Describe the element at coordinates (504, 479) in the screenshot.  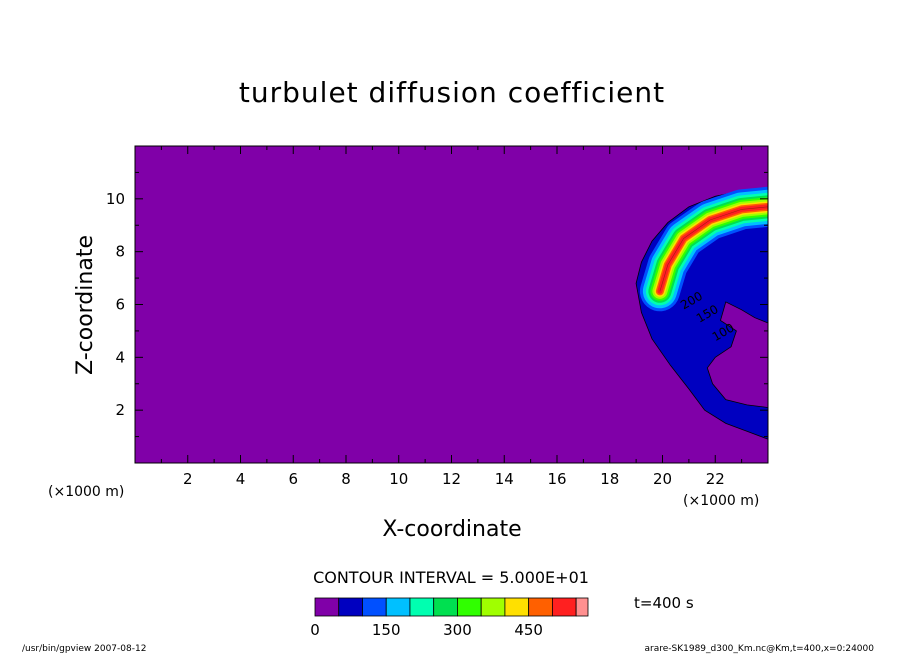
I see `x-tick-label: 14` at that location.